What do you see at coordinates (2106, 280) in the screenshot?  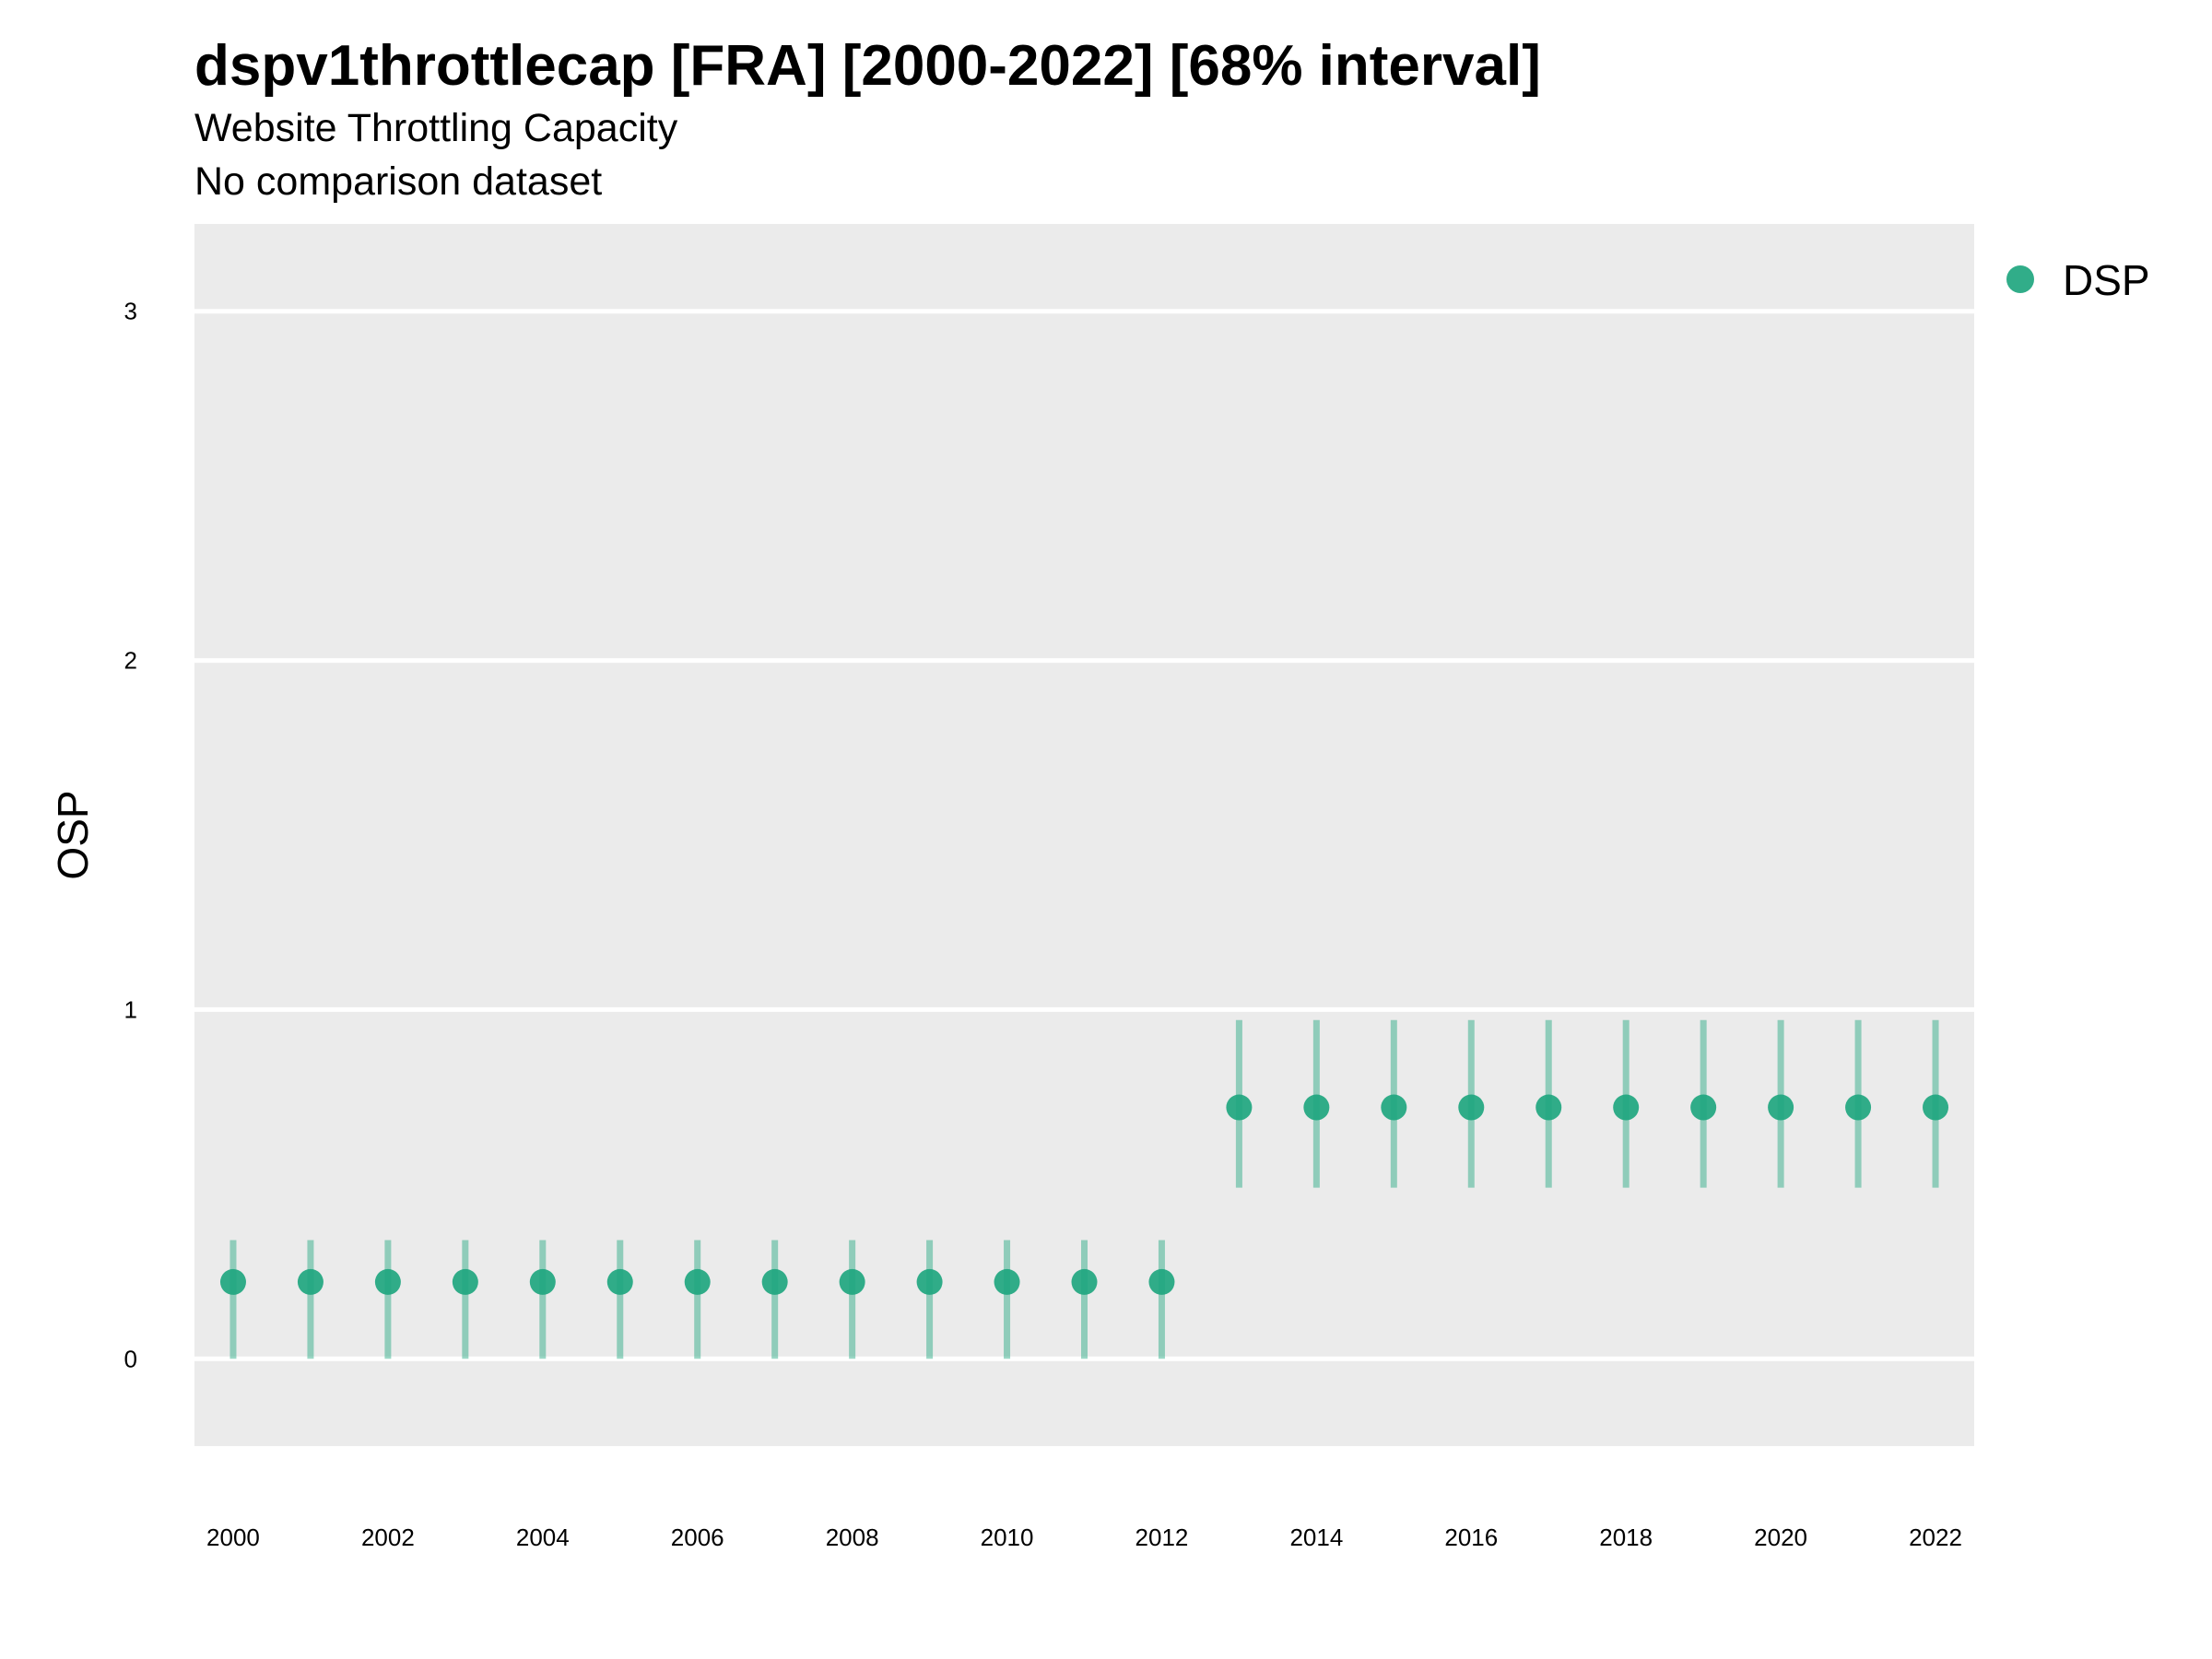 I see `legend-label-dsp: DSP` at bounding box center [2106, 280].